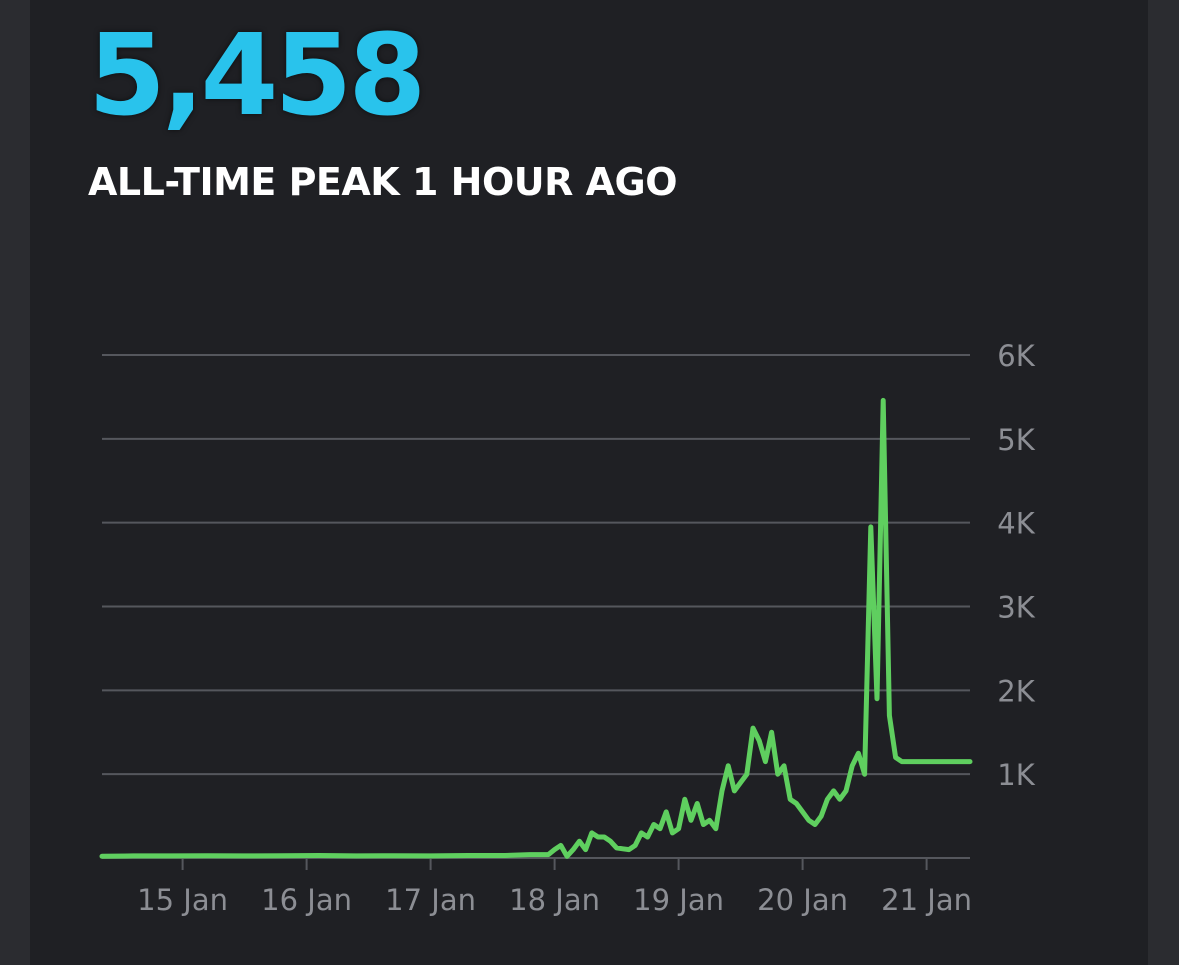  Describe the element at coordinates (1016, 608) in the screenshot. I see `y-tick-label: 3K` at that location.